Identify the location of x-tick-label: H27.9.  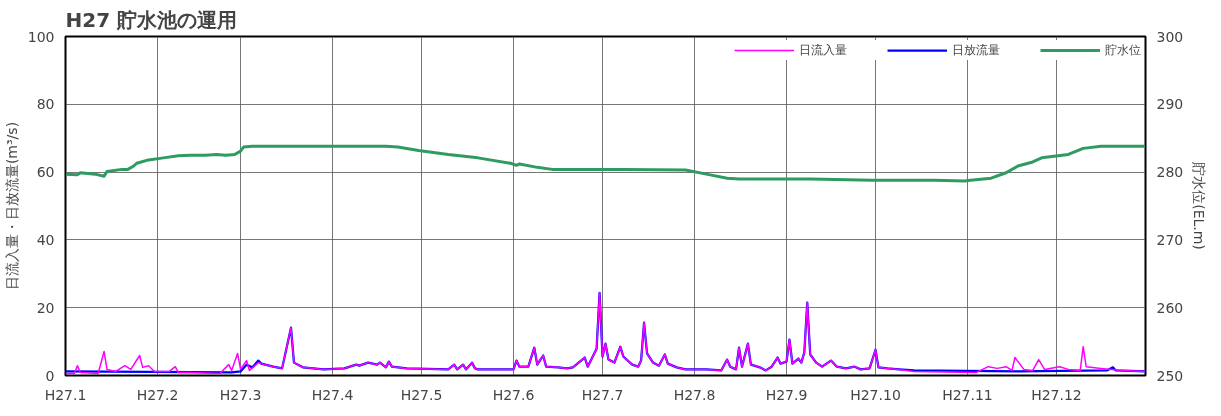
(786, 394).